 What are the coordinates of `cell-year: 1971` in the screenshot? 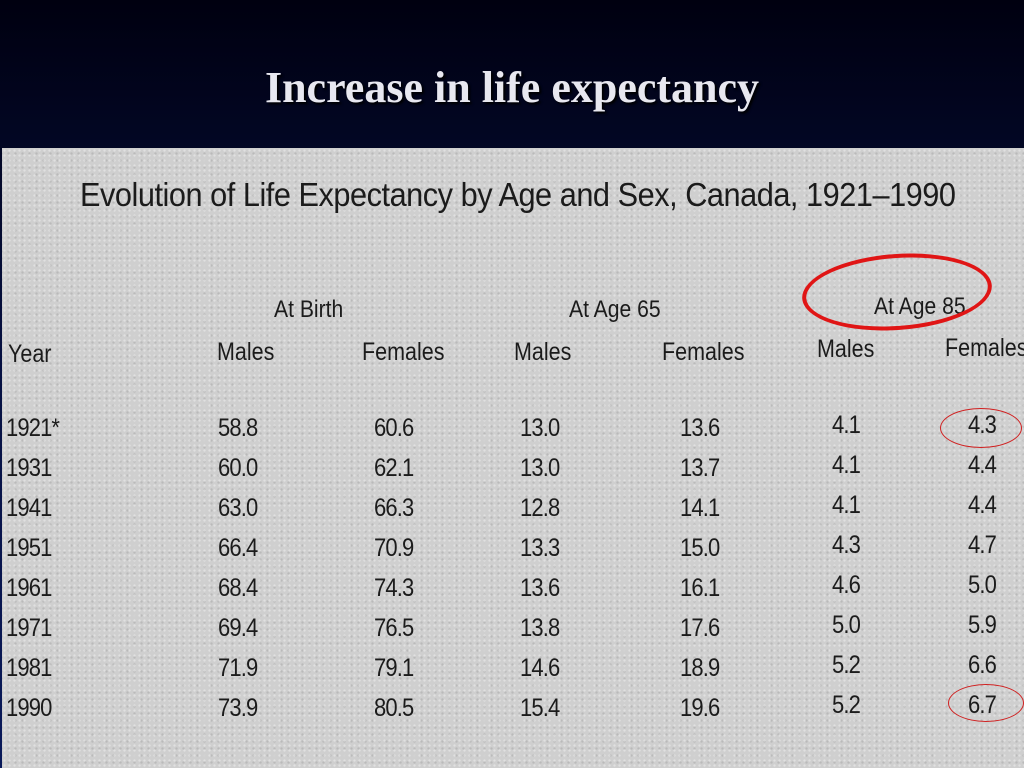 It's located at (29, 628).